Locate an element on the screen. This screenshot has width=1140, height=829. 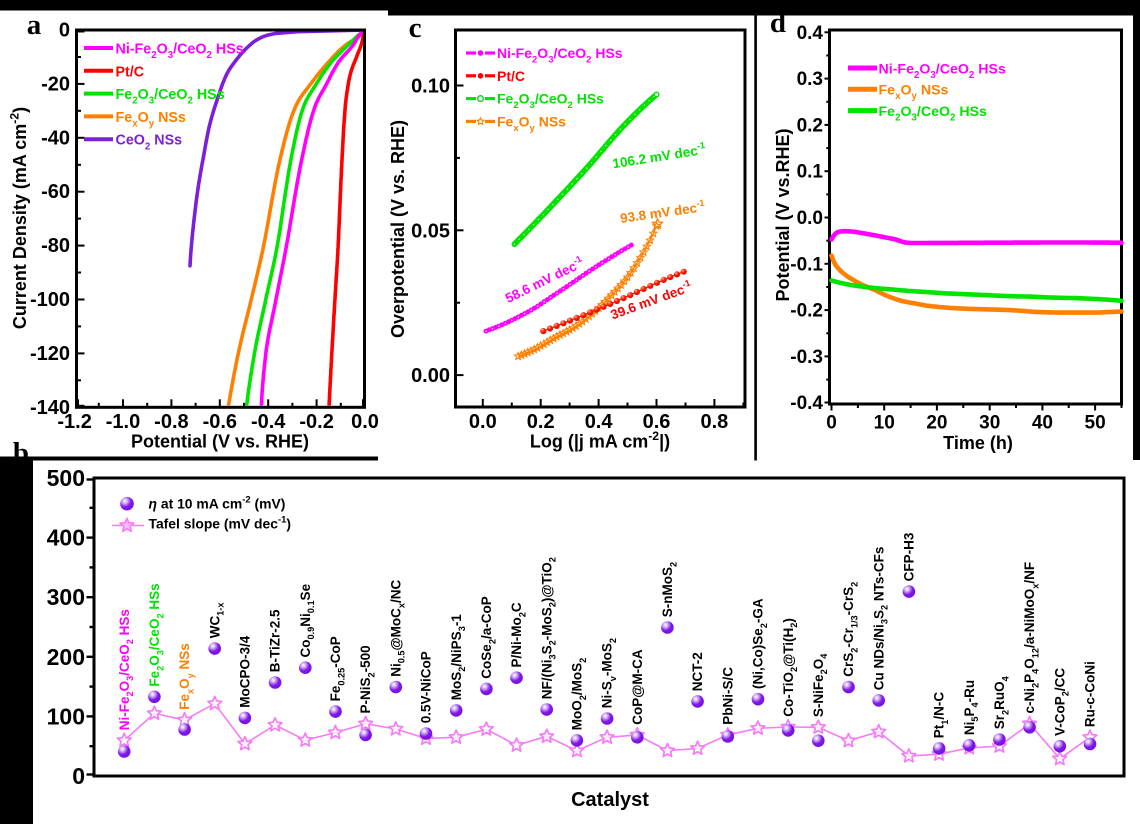
svg-text: CeO2 NSs is located at coordinates (149, 143).